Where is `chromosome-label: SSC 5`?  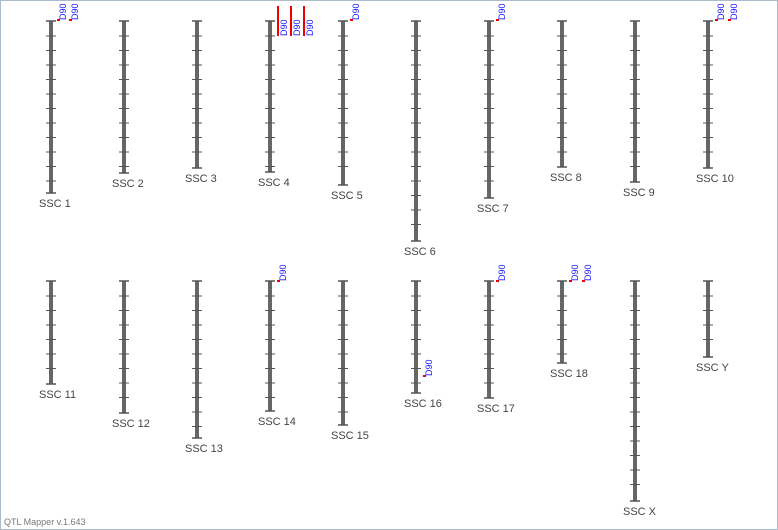
chromosome-label: SSC 5 is located at coordinates (347, 196).